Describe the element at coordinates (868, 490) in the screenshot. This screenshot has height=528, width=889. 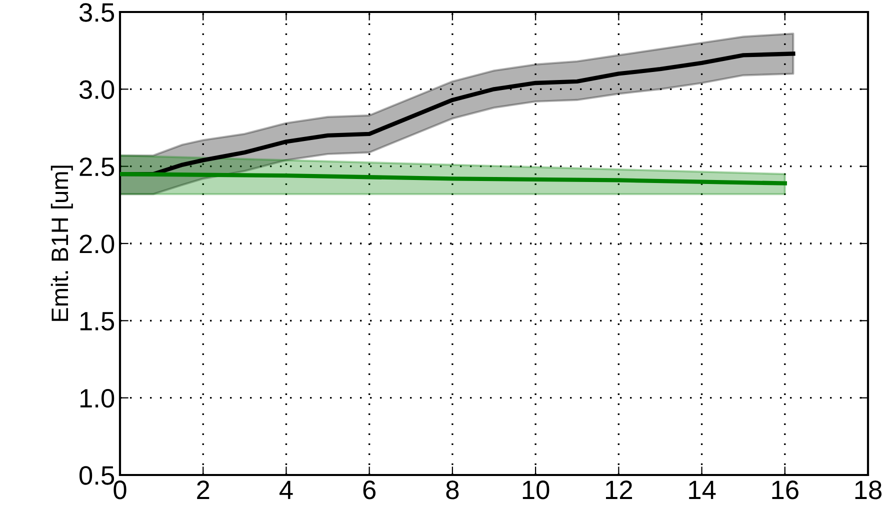
I see `x-tick-label: 18` at that location.